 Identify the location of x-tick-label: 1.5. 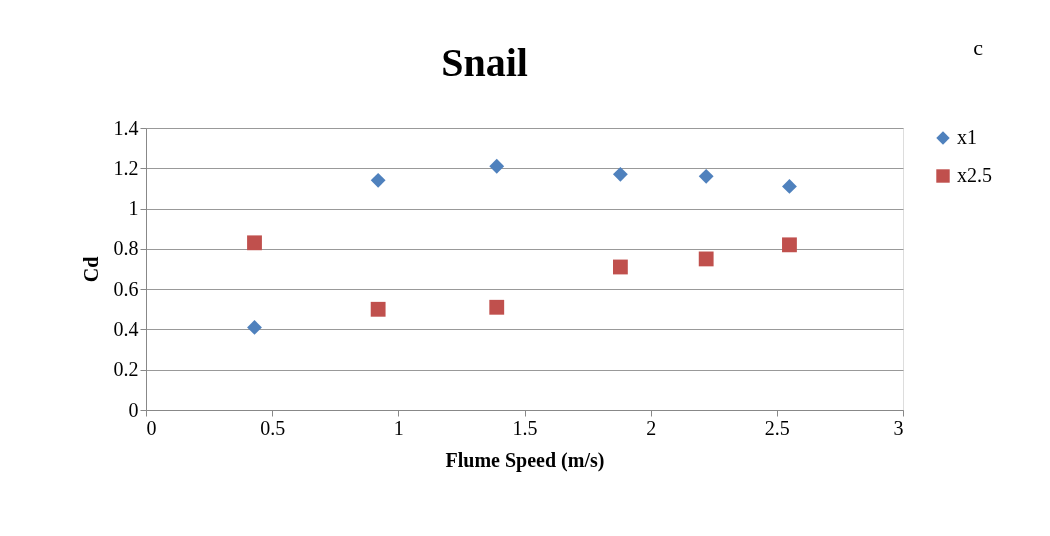
(525, 427).